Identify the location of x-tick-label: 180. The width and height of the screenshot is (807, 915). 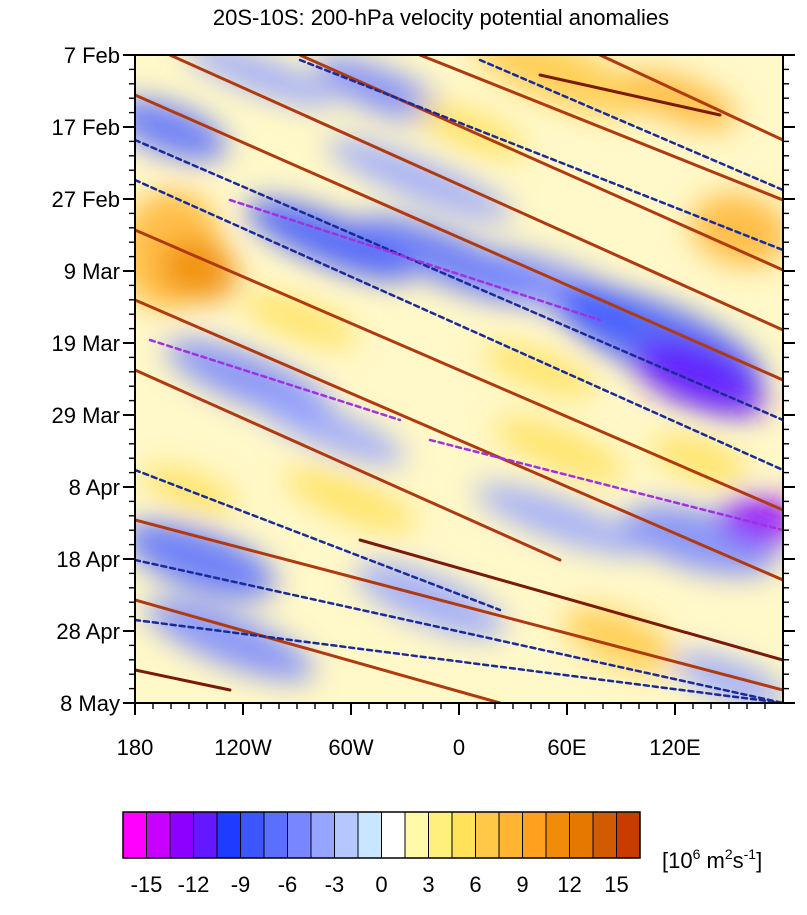
(135, 747).